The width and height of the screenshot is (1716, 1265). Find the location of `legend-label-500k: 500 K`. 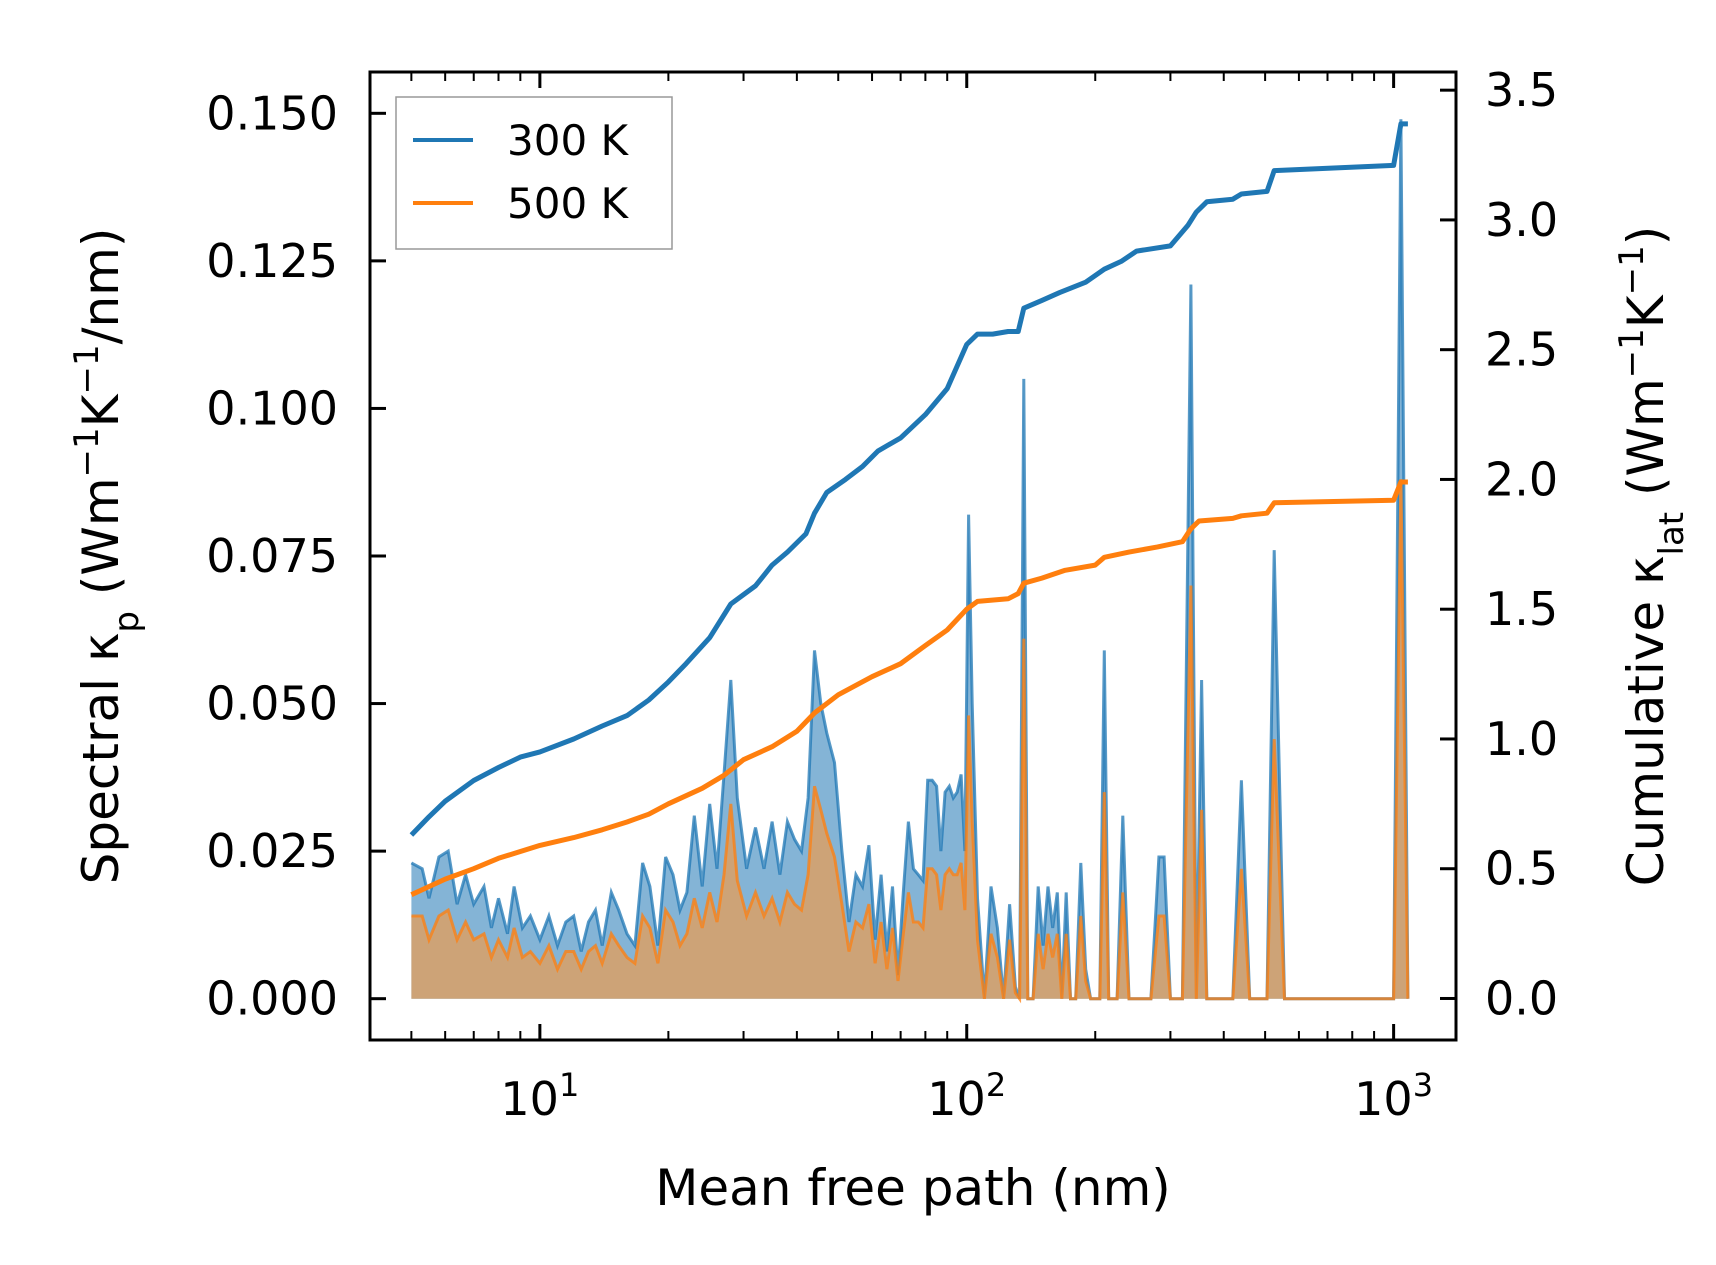

legend-label-500k: 500 K is located at coordinates (568, 203).